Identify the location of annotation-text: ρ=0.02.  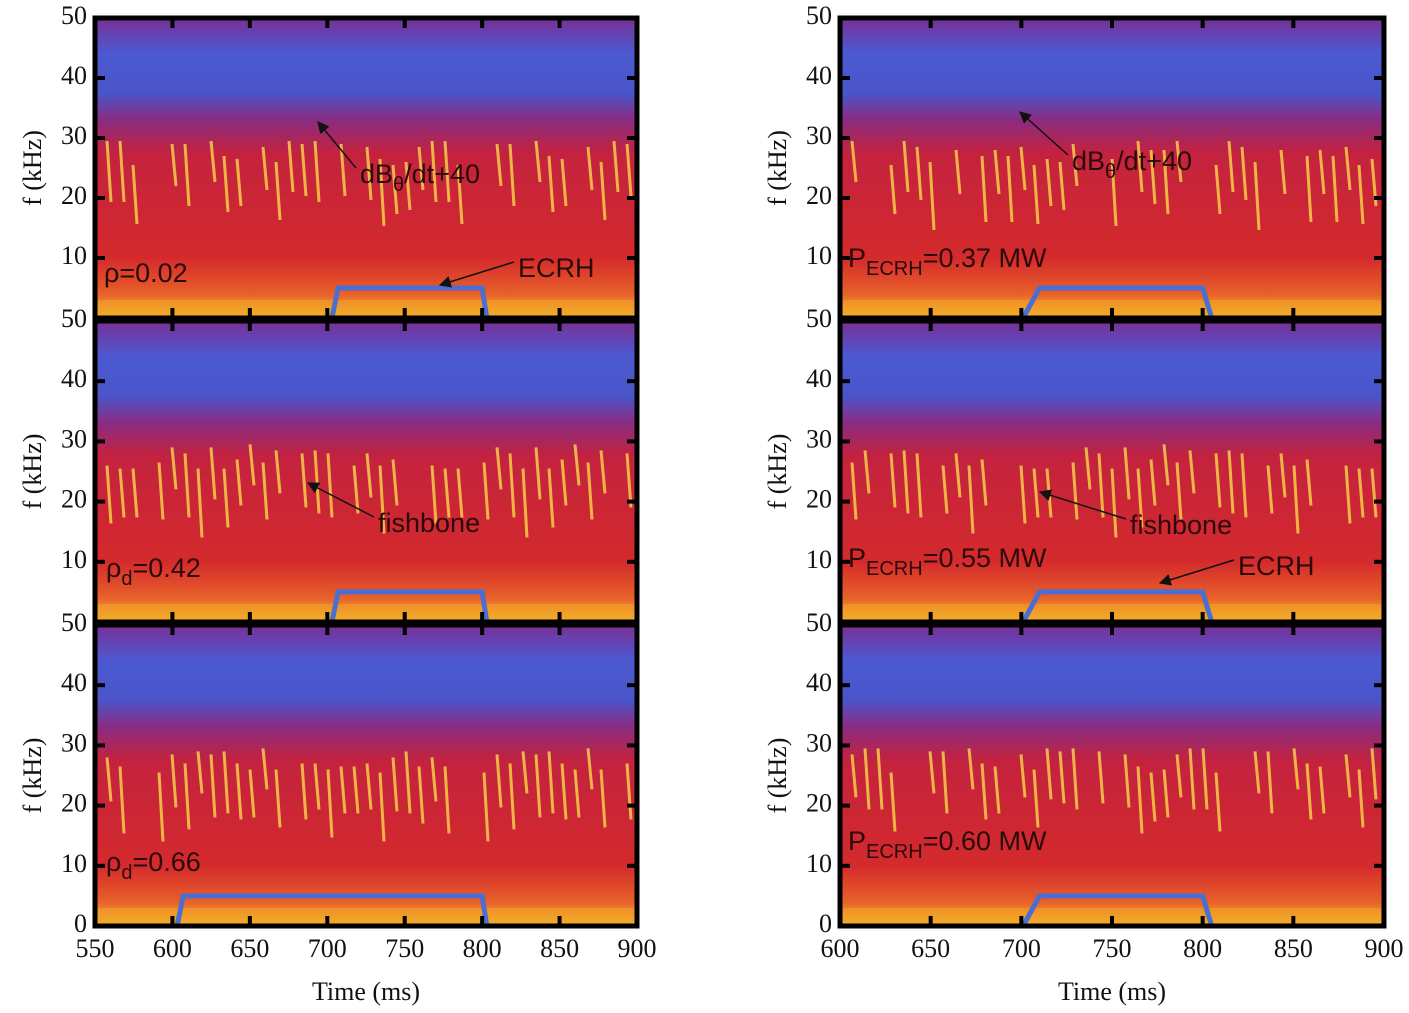
(146, 273).